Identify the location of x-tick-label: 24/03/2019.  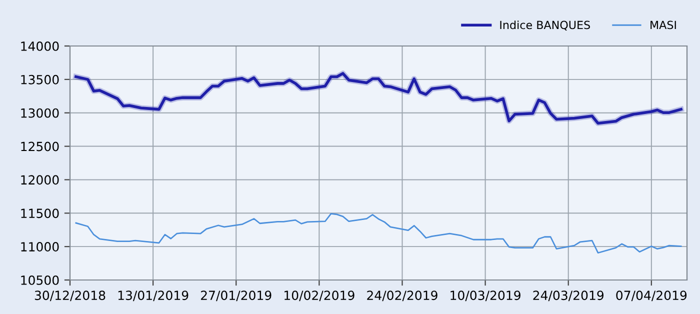
(568, 296).